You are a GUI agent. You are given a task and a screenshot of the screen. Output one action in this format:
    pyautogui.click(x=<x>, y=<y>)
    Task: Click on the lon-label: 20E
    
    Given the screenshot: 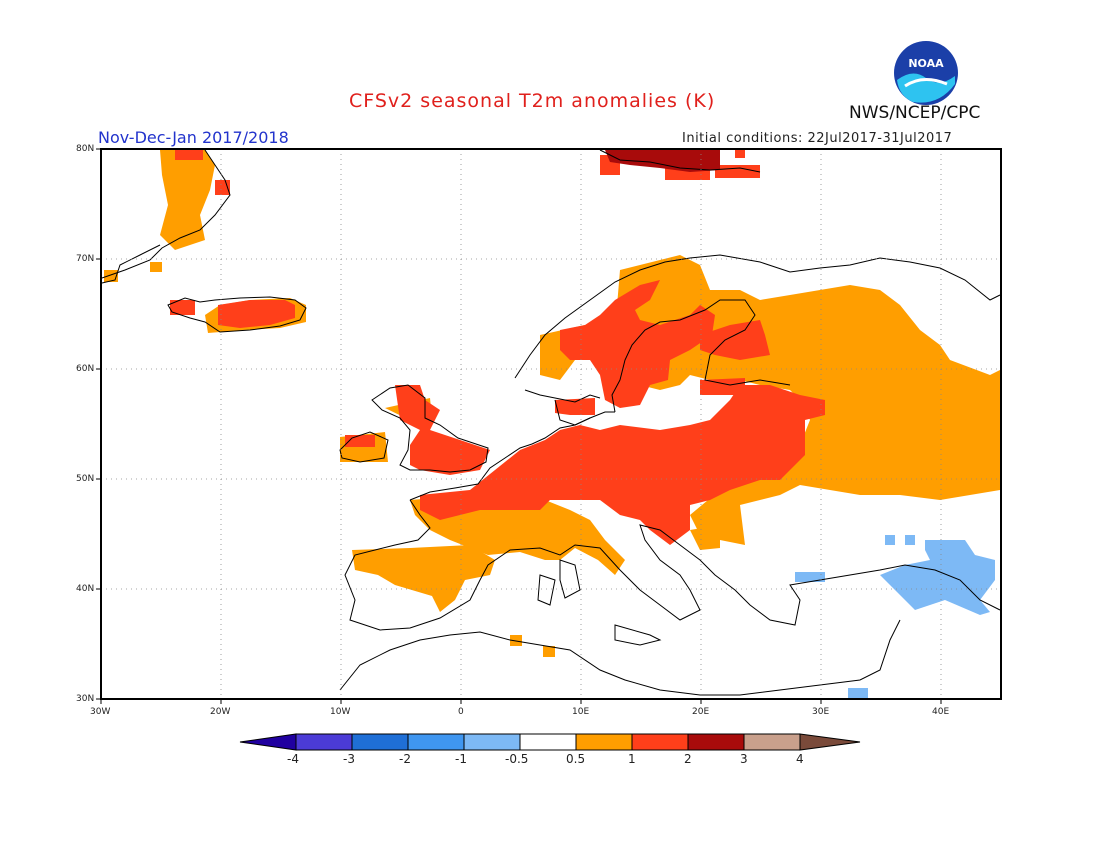 What is the action you would take?
    pyautogui.click(x=701, y=712)
    